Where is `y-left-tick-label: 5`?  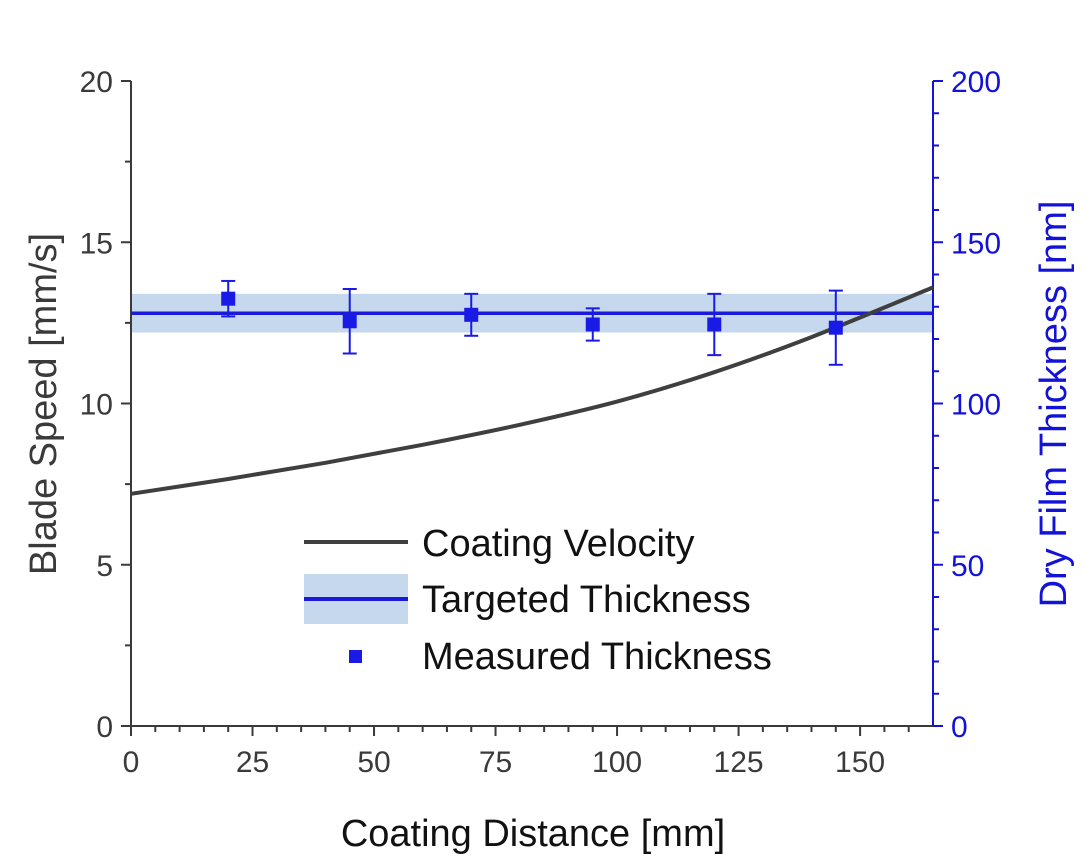
y-left-tick-label: 5 is located at coordinates (104, 566).